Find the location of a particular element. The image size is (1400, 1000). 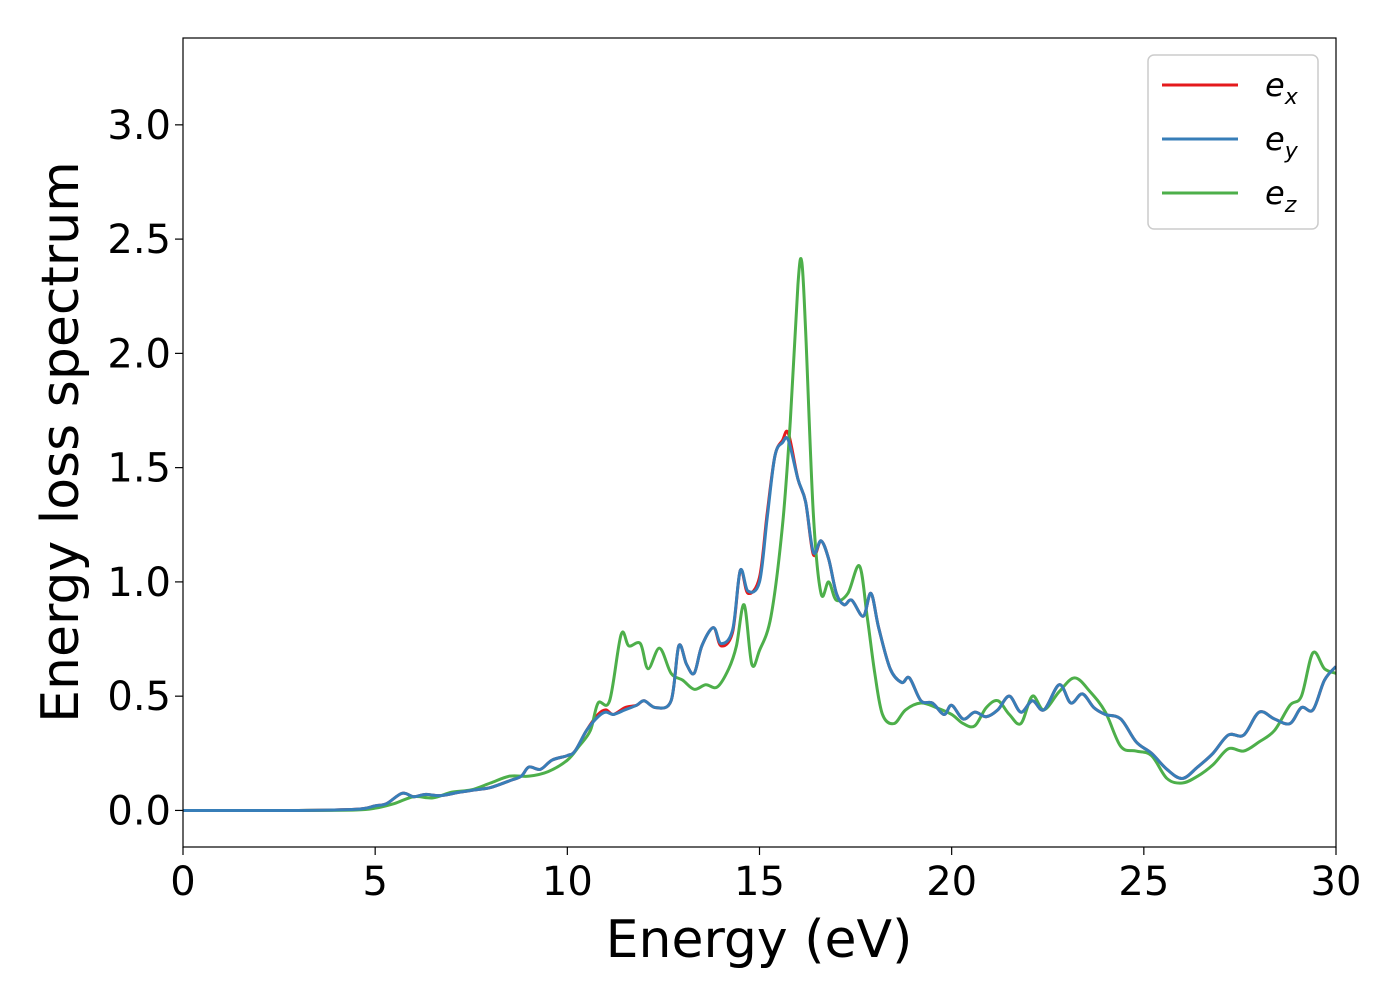

legend-box is located at coordinates (1233, 142).